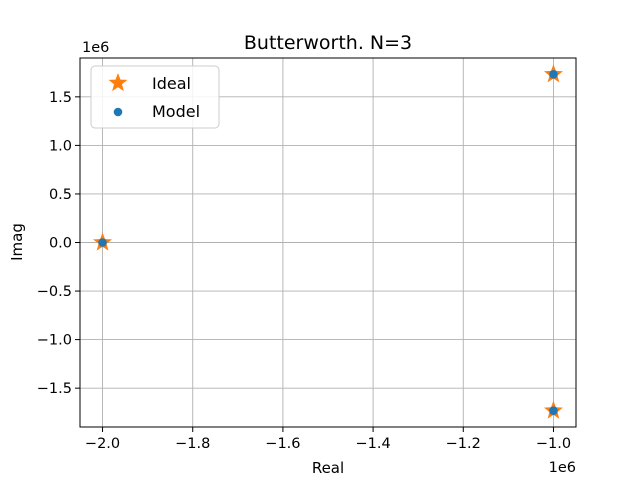 Image resolution: width=640 pixels, height=485 pixels. I want to click on legend-model-dot, so click(118, 112).